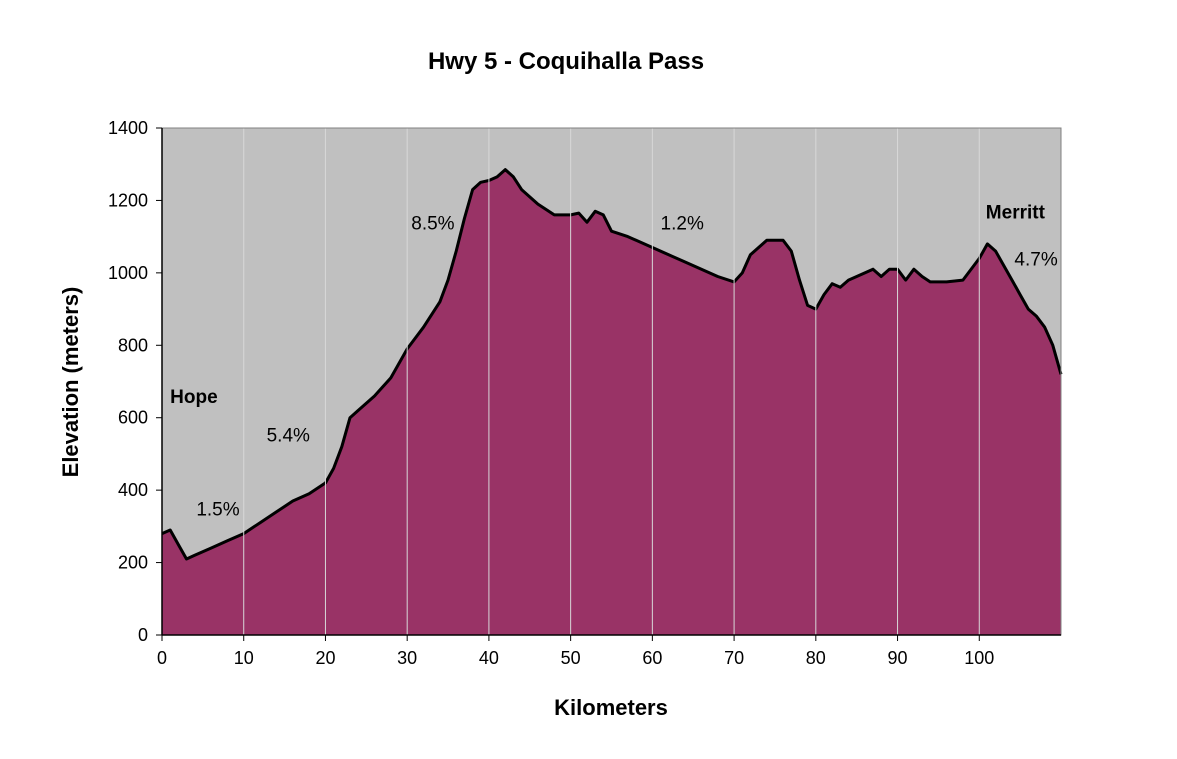  Describe the element at coordinates (407, 658) in the screenshot. I see `x-tick-label-30: 30` at that location.